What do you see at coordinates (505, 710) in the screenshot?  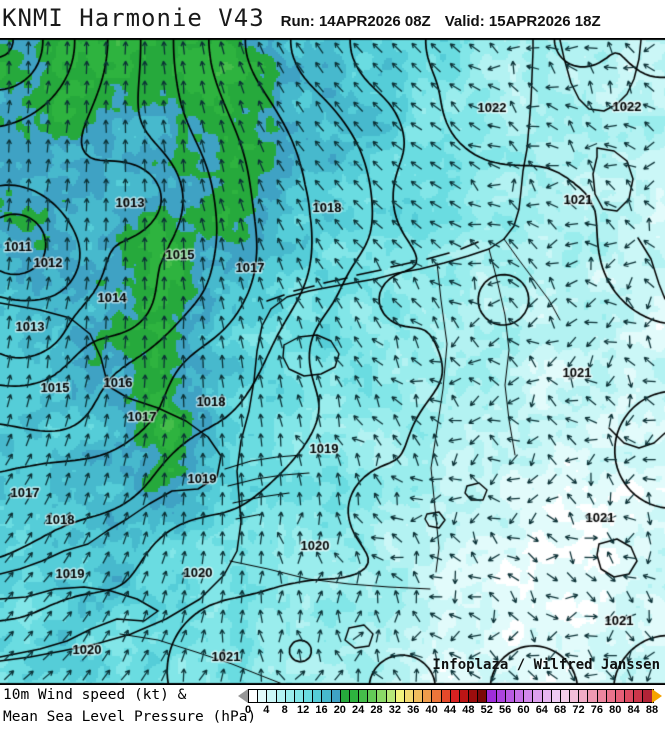 I see `colorbar-tick-label: 56` at bounding box center [505, 710].